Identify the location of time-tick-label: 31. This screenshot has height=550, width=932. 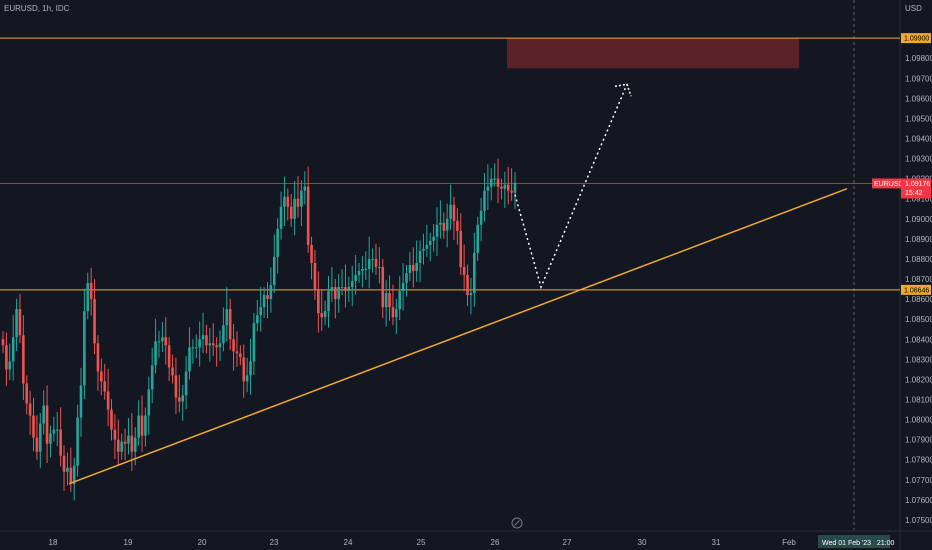
(716, 542).